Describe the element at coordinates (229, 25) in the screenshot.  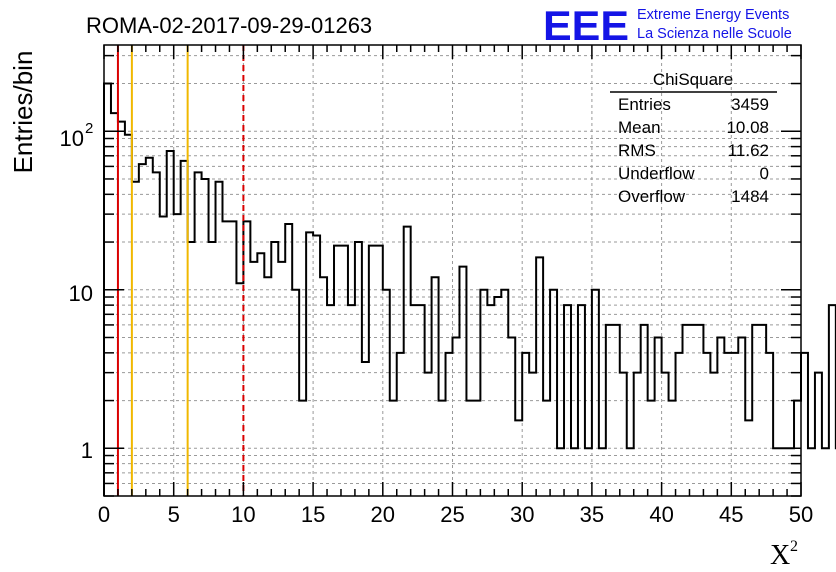
I see `chart-title: ROMA-02-2017-09-29-01263` at that location.